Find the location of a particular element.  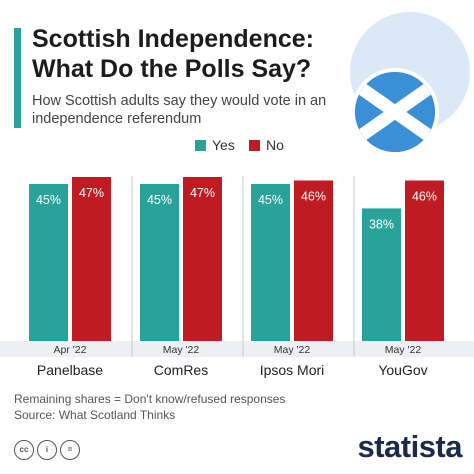

bar-no-ipsos-mori is located at coordinates (313, 260).